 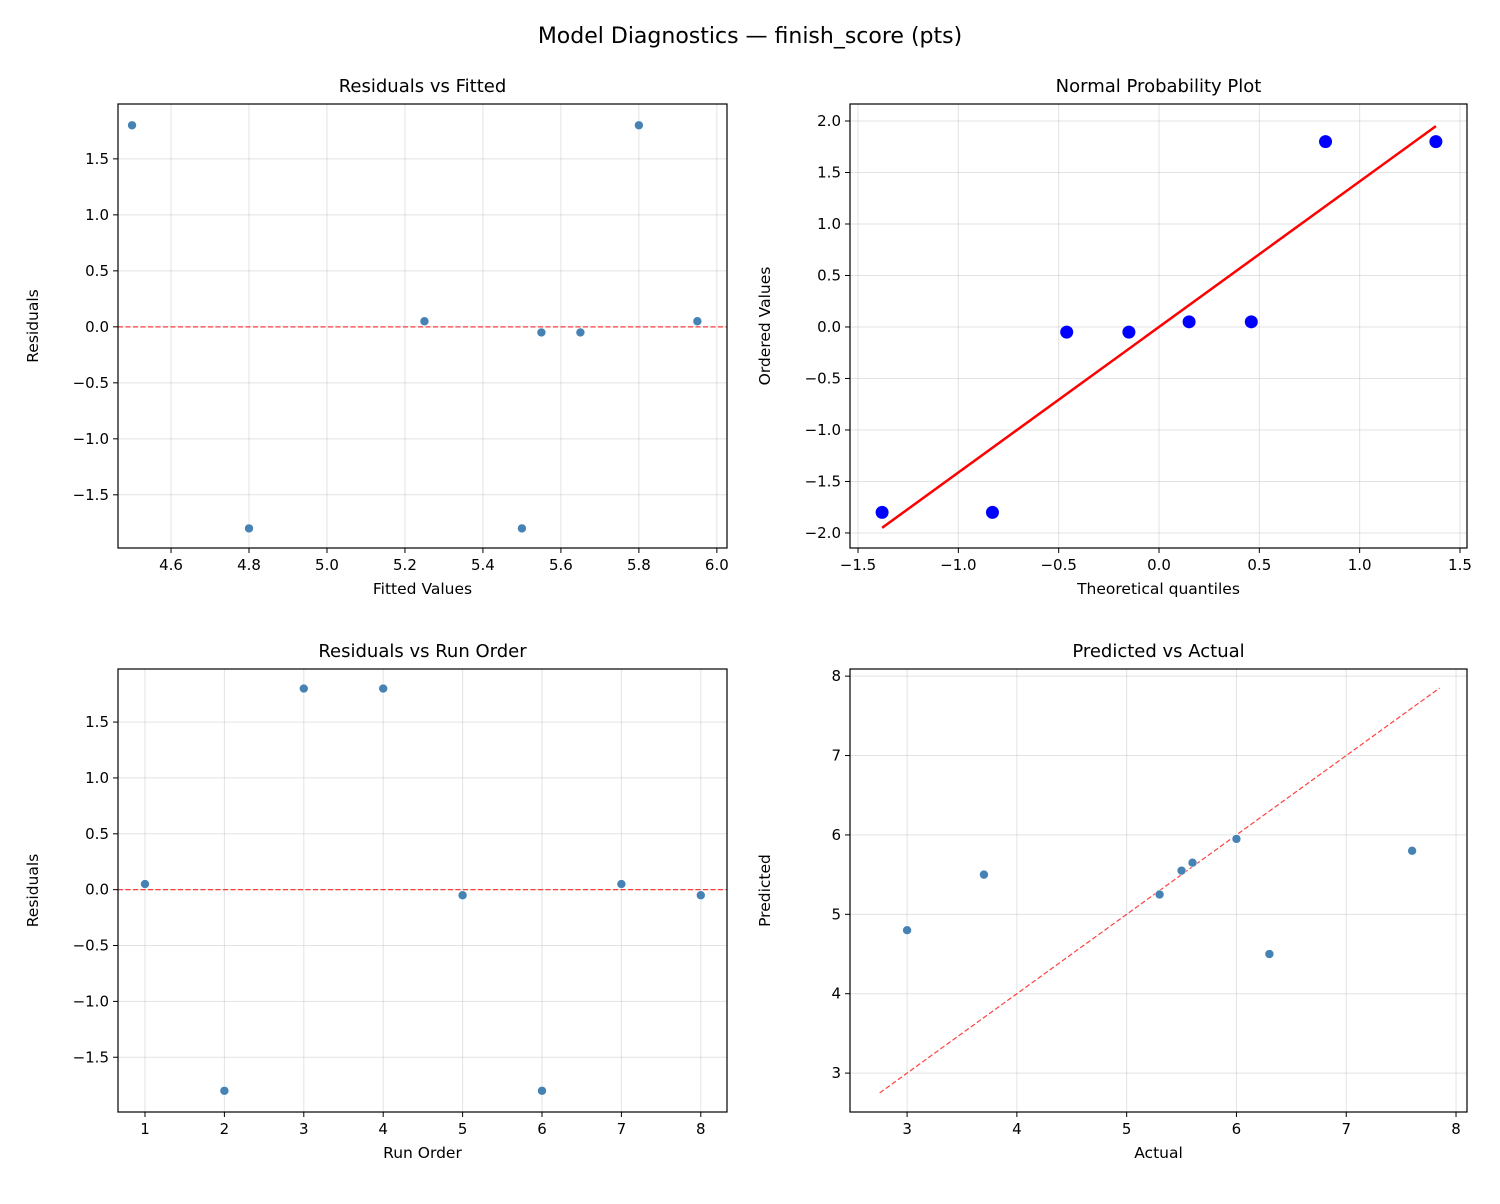 I want to click on x-tick-label: −1.0, so click(x=958, y=565).